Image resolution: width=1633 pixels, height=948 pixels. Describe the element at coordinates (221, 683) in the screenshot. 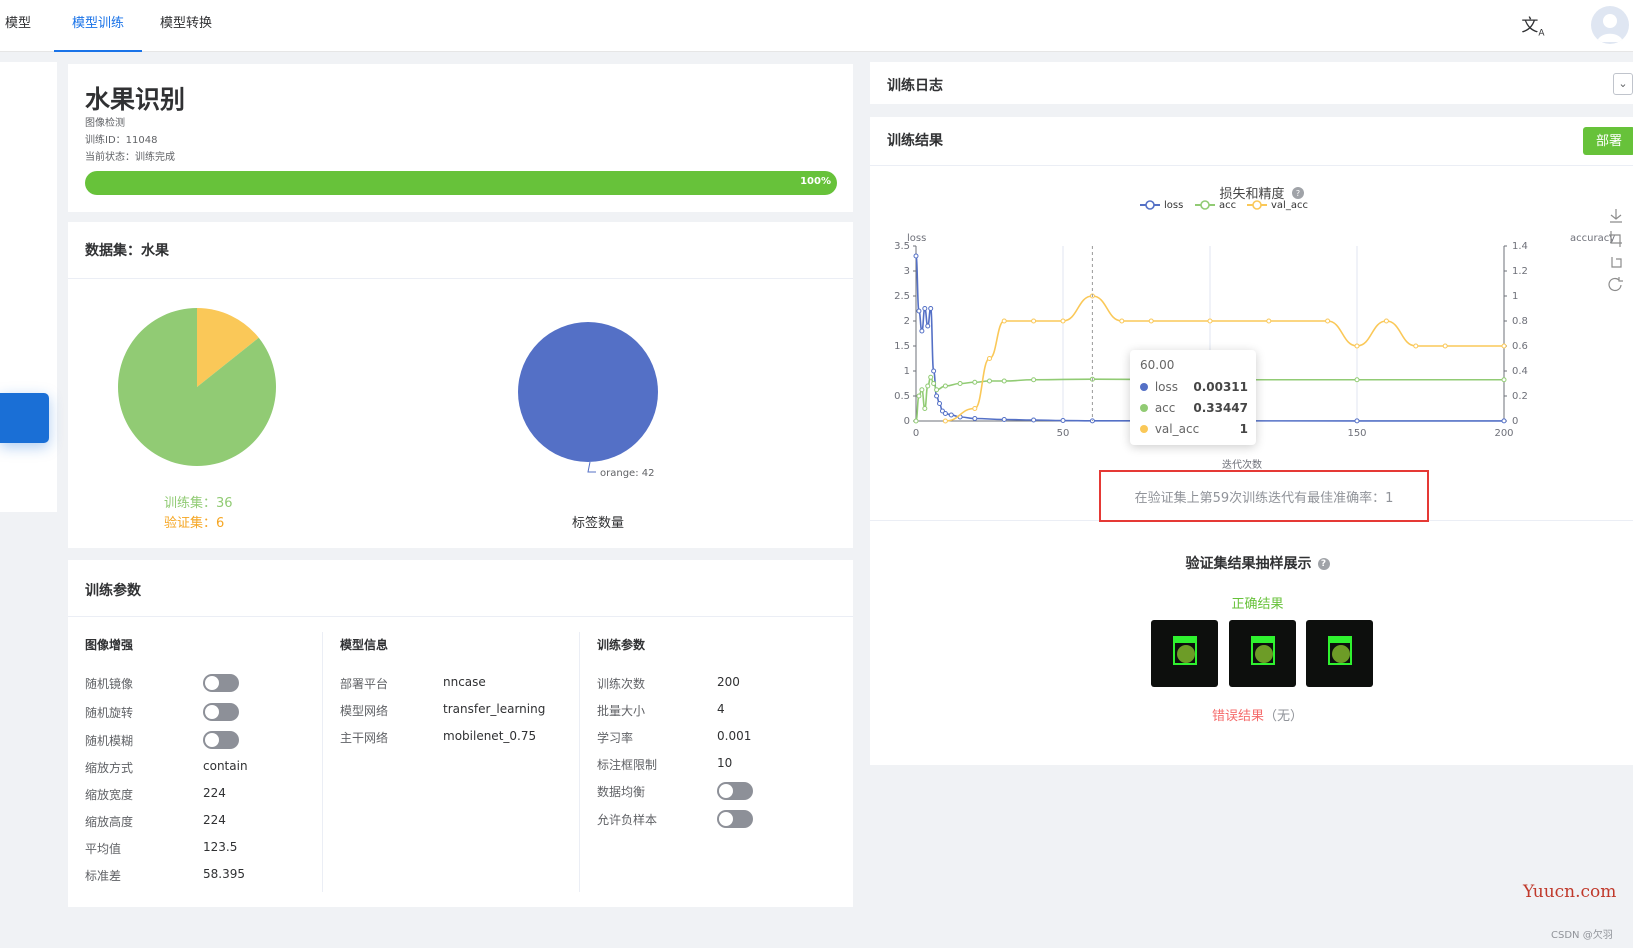

I see `random-mirror-toggle` at that location.